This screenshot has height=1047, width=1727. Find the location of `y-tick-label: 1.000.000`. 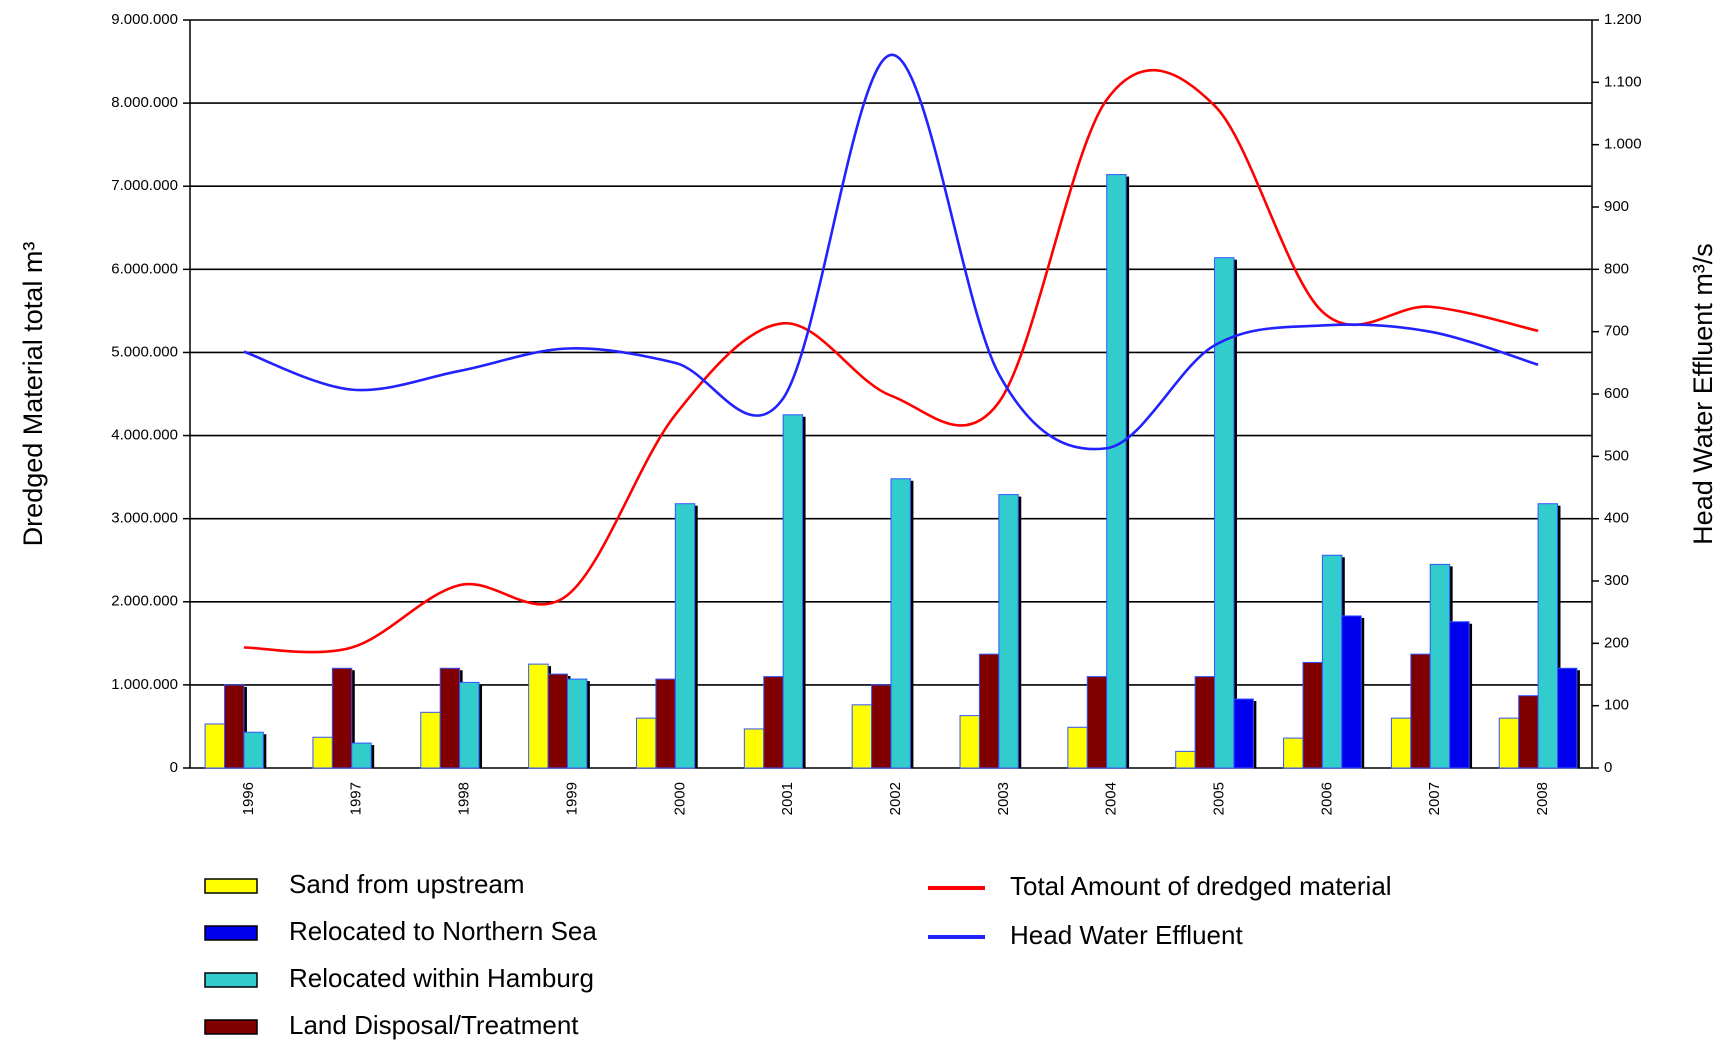

y-tick-label: 1.000.000 is located at coordinates (144, 684).